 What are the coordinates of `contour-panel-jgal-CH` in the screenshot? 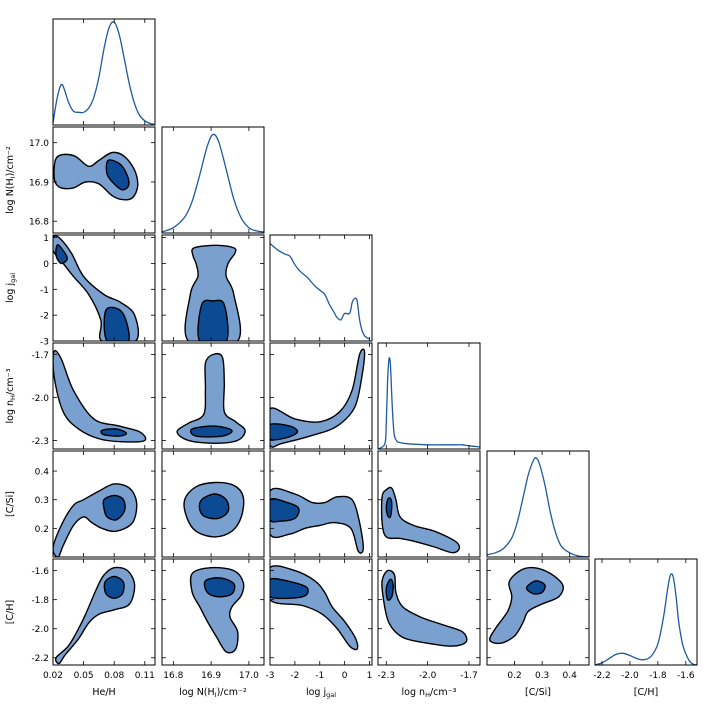 It's located at (314, 608).